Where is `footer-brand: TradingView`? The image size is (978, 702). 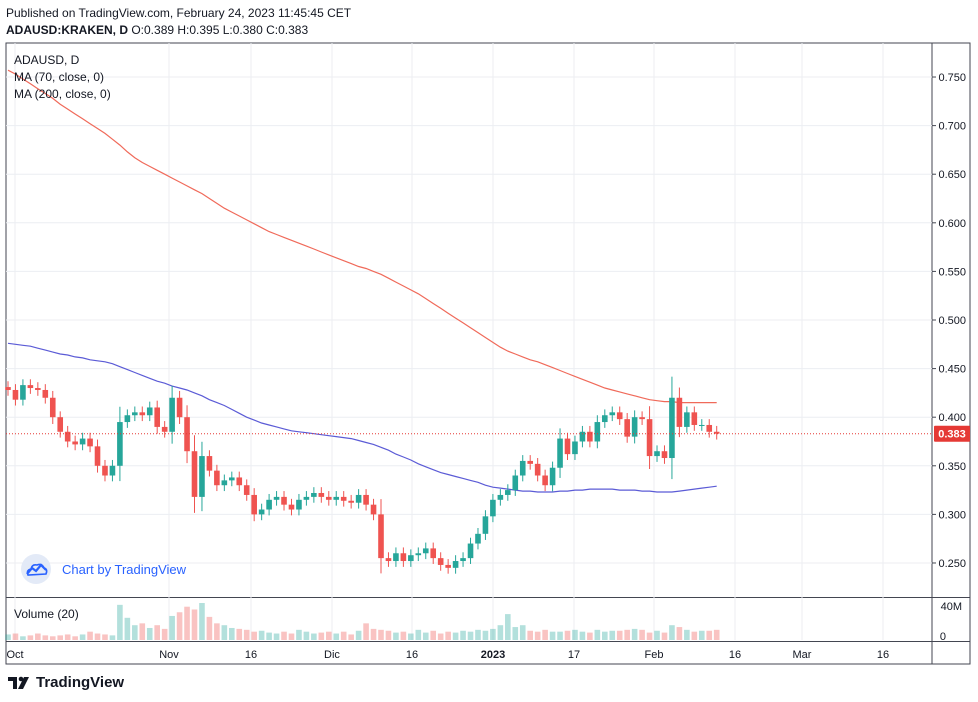
footer-brand: TradingView is located at coordinates (66, 682).